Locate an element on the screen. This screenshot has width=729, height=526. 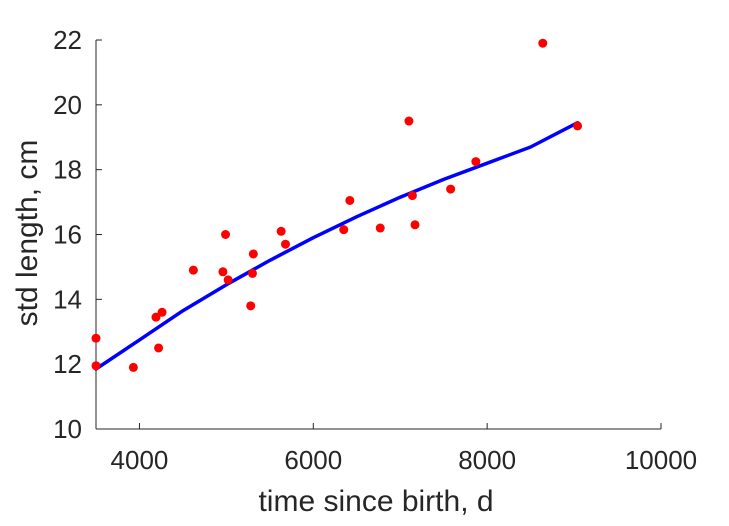
y-tick-label: 18 is located at coordinates (67, 170).